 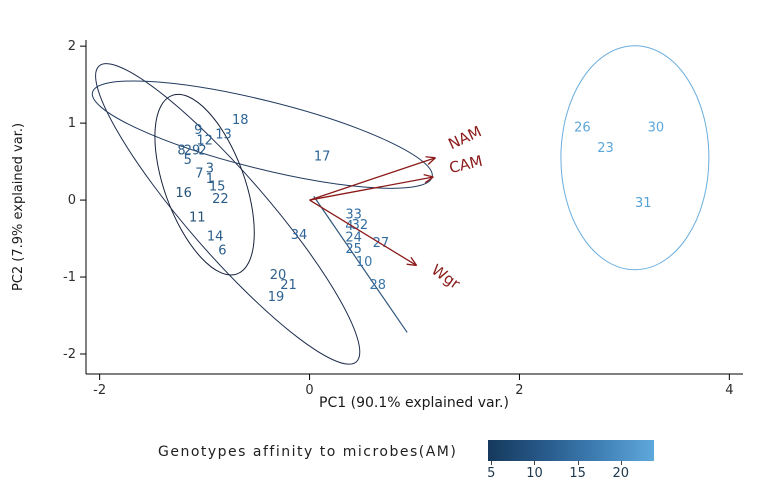 What do you see at coordinates (192, 151) in the screenshot?
I see `svg-text: 29` at bounding box center [192, 151].